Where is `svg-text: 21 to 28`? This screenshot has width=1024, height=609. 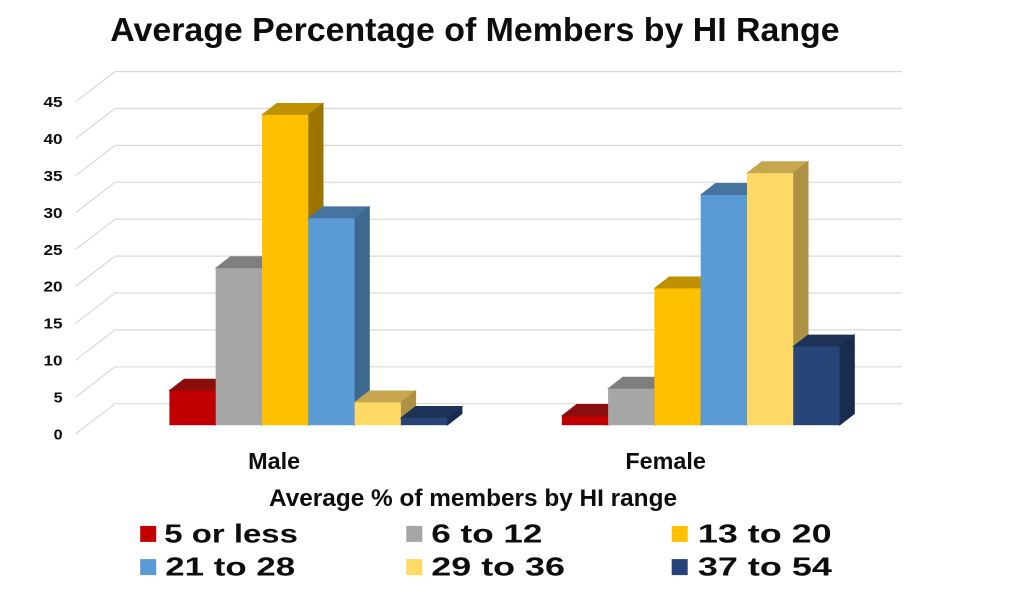
svg-text: 21 to 28 is located at coordinates (230, 567).